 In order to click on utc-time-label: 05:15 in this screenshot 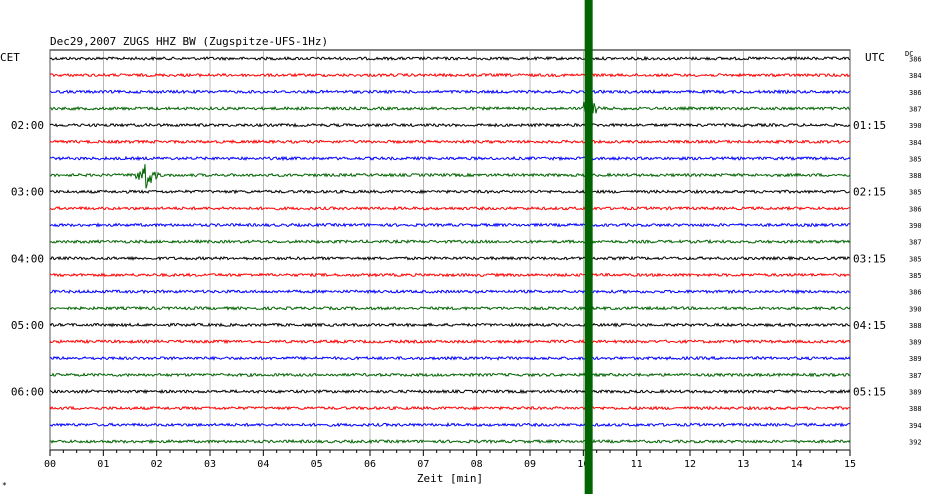, I will do `click(869, 392)`.